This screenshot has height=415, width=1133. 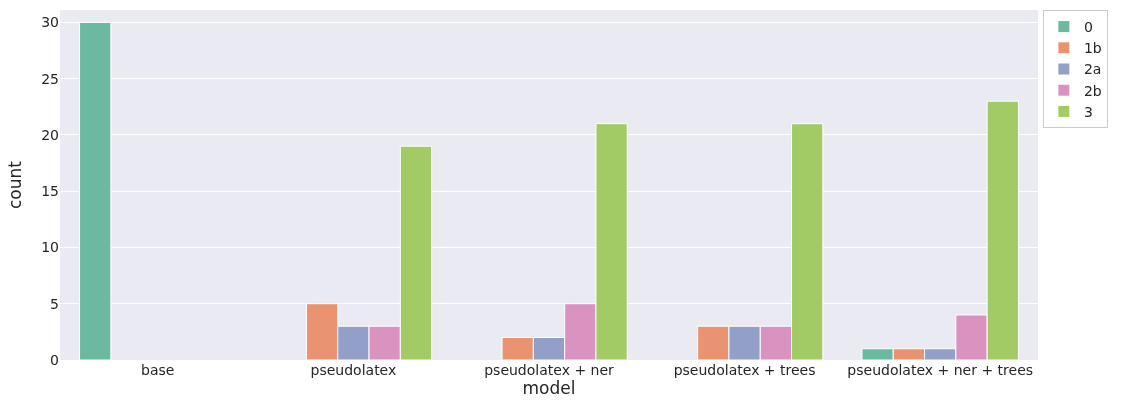 What do you see at coordinates (158, 370) in the screenshot?
I see `x-tick-label: base` at bounding box center [158, 370].